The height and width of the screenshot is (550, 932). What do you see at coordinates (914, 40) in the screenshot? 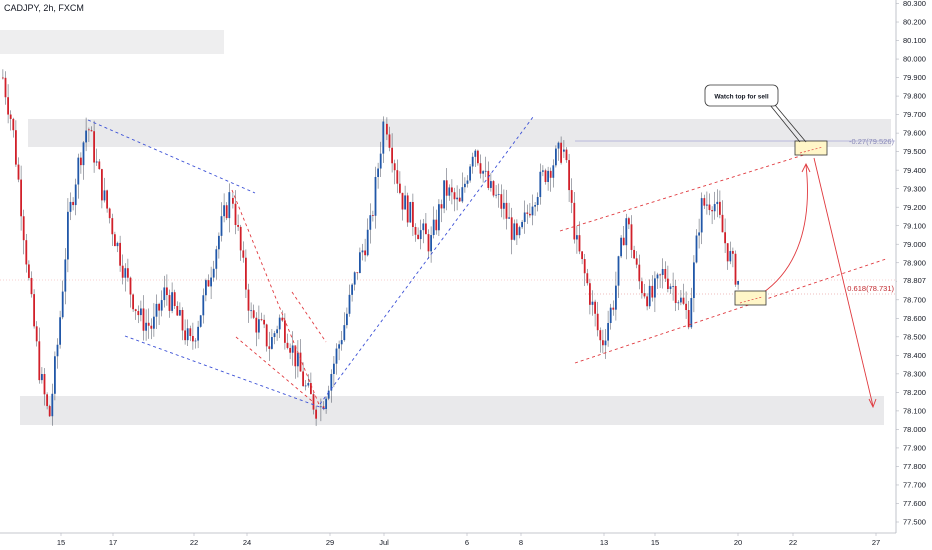
I see `y-tick-label: 80.100` at bounding box center [914, 40].